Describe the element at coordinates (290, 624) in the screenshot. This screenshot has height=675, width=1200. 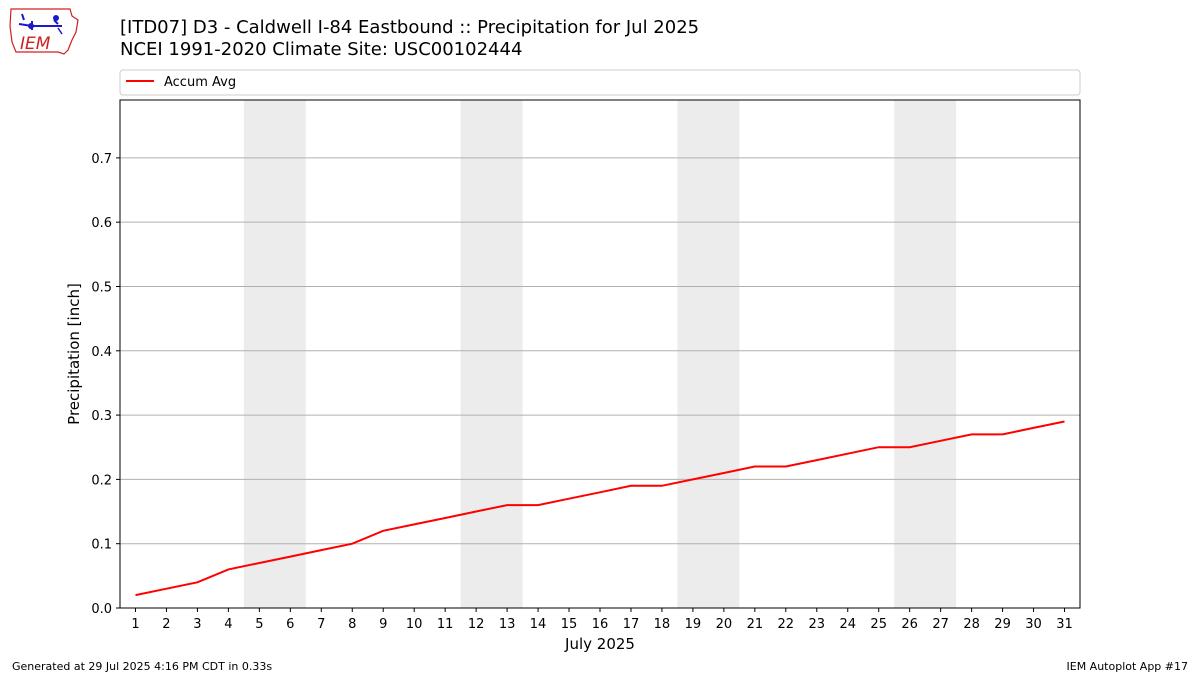
I see `x-tick-label: 6` at that location.